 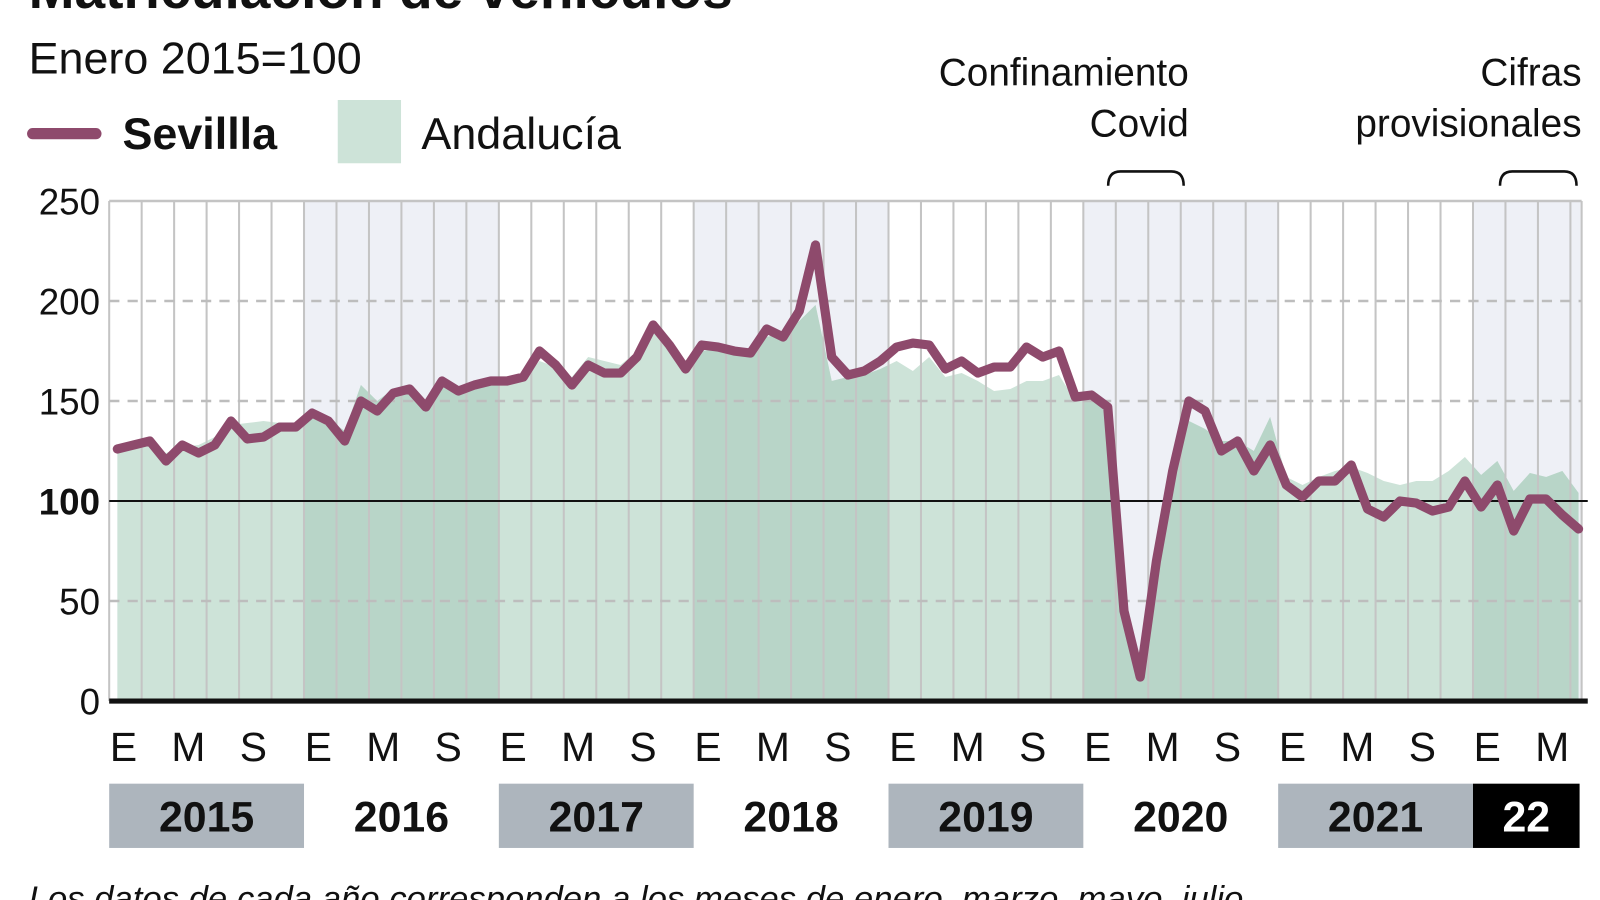 I want to click on y-axis-ticks: 250 200 150 100 50 0, so click(x=69, y=451).